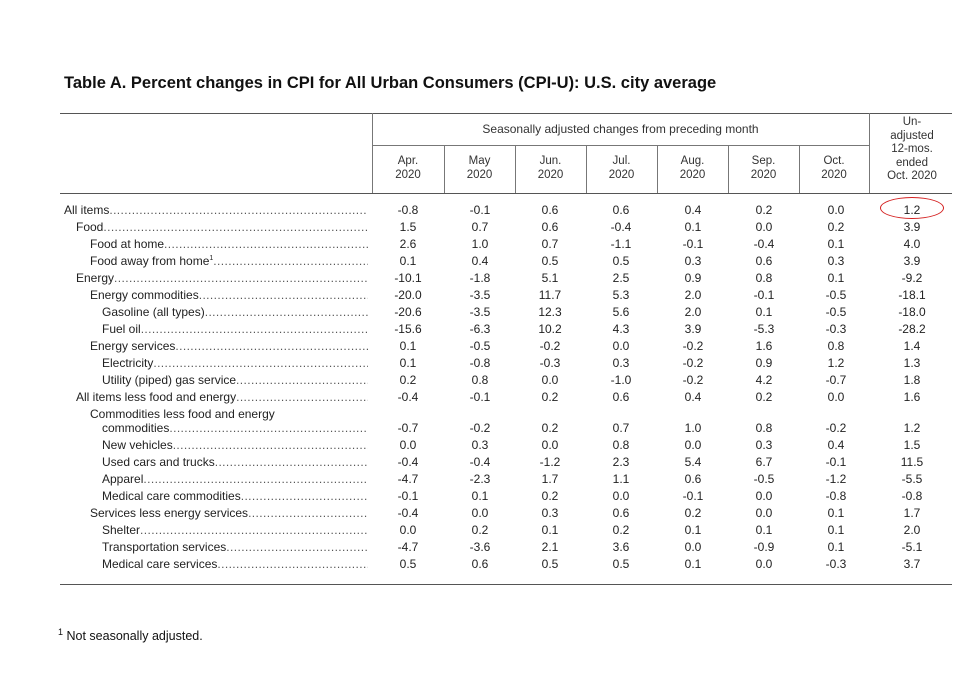  Describe the element at coordinates (408, 161) in the screenshot. I see `column-header-month: Apr.` at that location.